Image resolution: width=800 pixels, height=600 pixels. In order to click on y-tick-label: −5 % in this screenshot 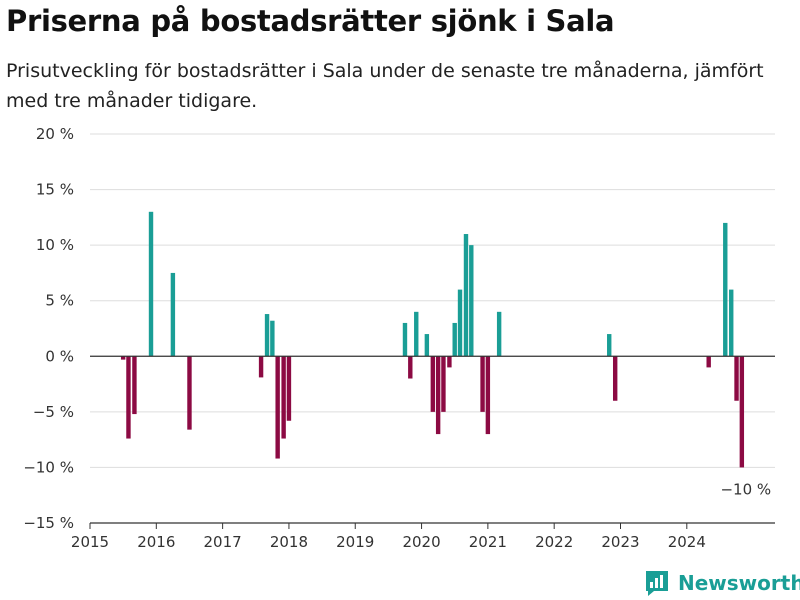, I will do `click(53, 412)`.